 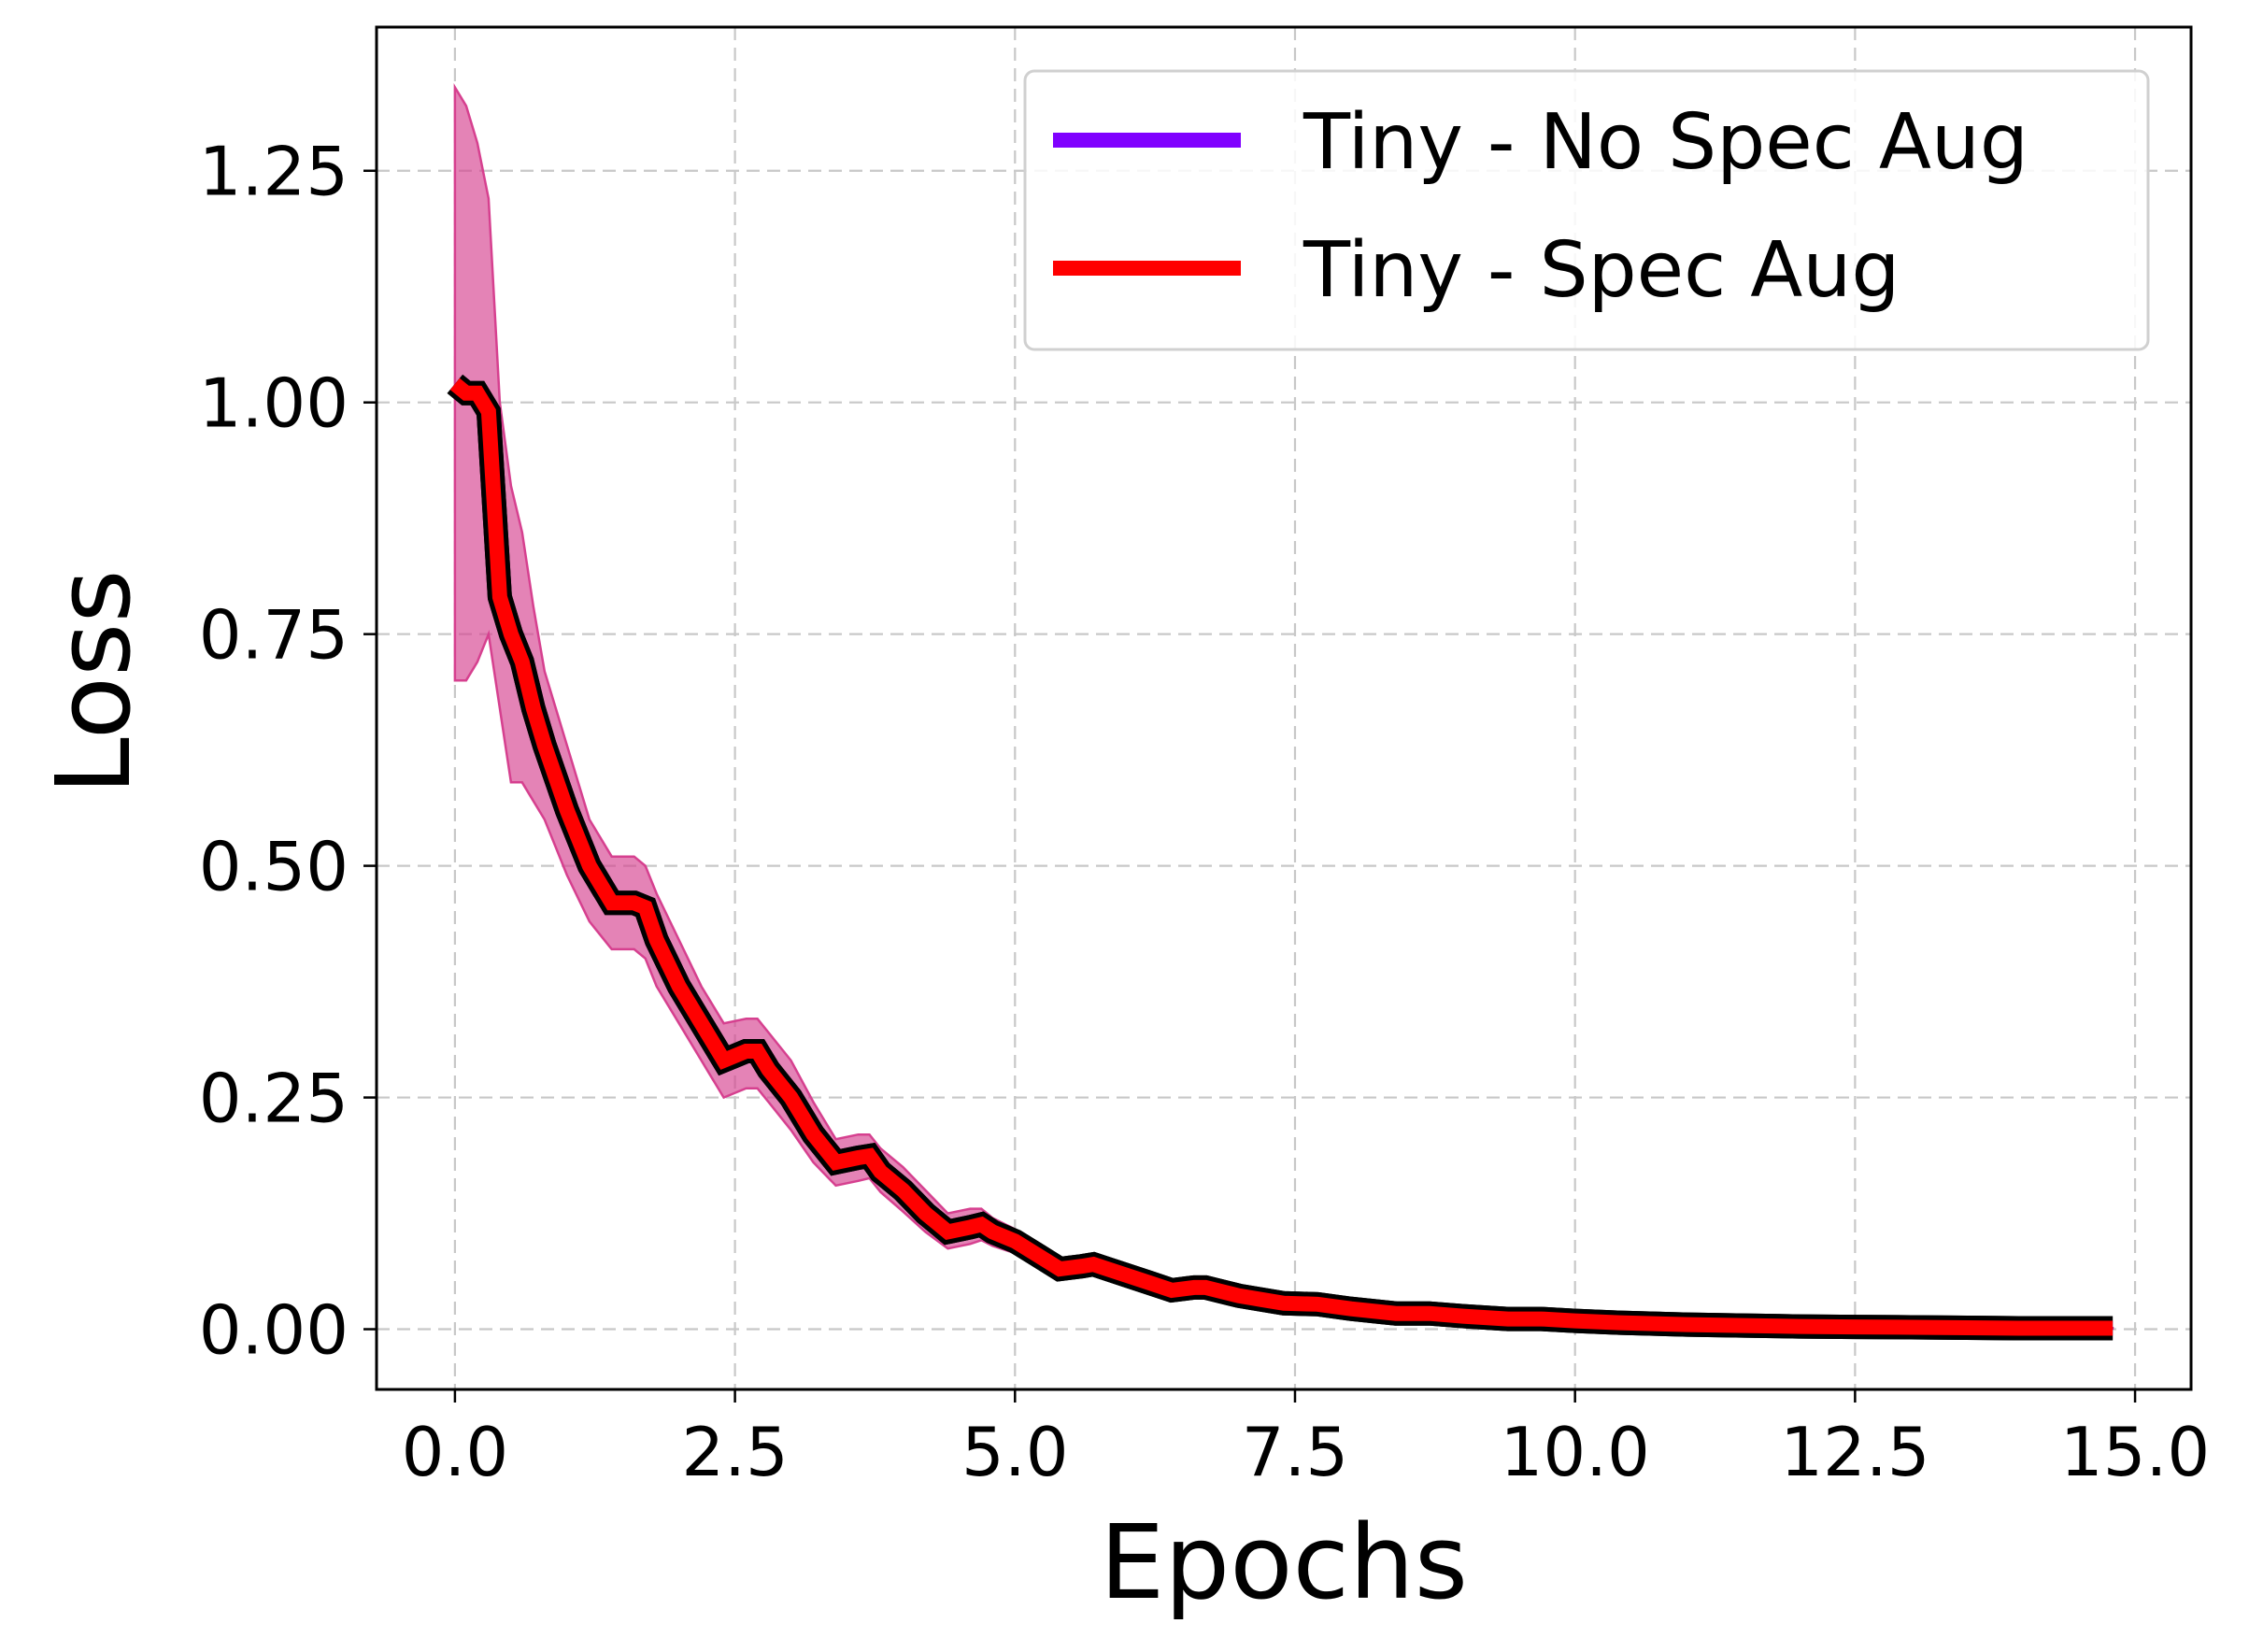 I want to click on y-tick-label: 0.00, so click(x=274, y=1331).